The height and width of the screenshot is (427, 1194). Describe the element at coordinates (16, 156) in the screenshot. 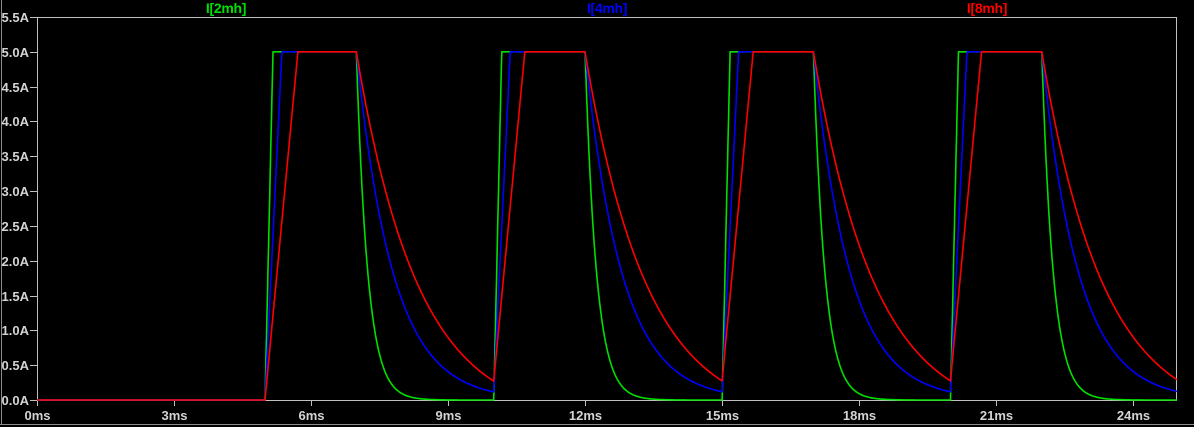

I see `y-tick-label: 3.5A` at that location.